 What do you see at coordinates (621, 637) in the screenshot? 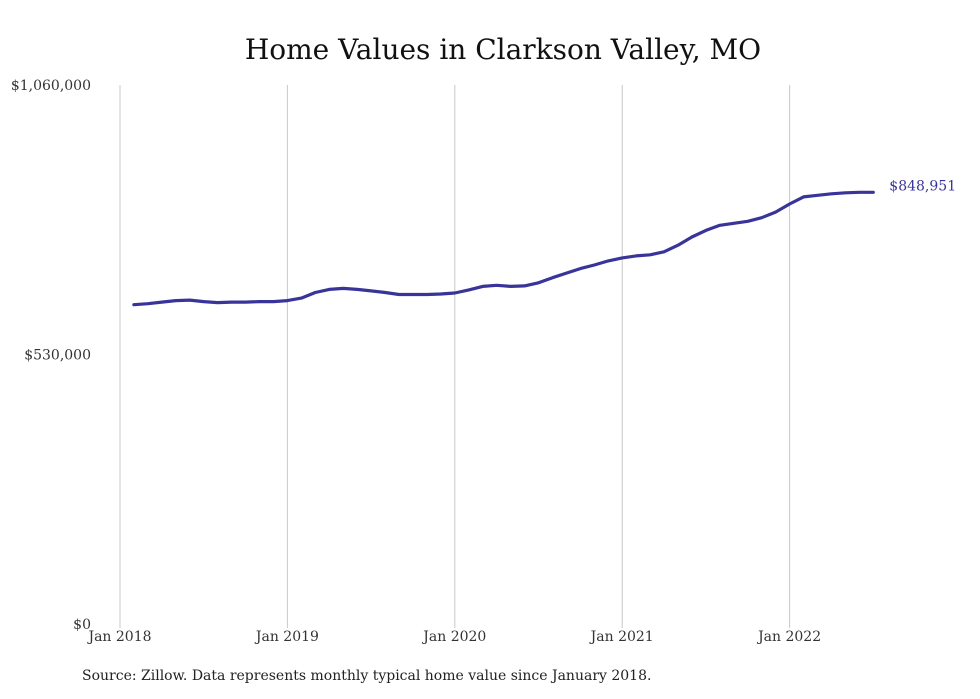
I see `x-tick-label-3: Jan 2021` at bounding box center [621, 637].